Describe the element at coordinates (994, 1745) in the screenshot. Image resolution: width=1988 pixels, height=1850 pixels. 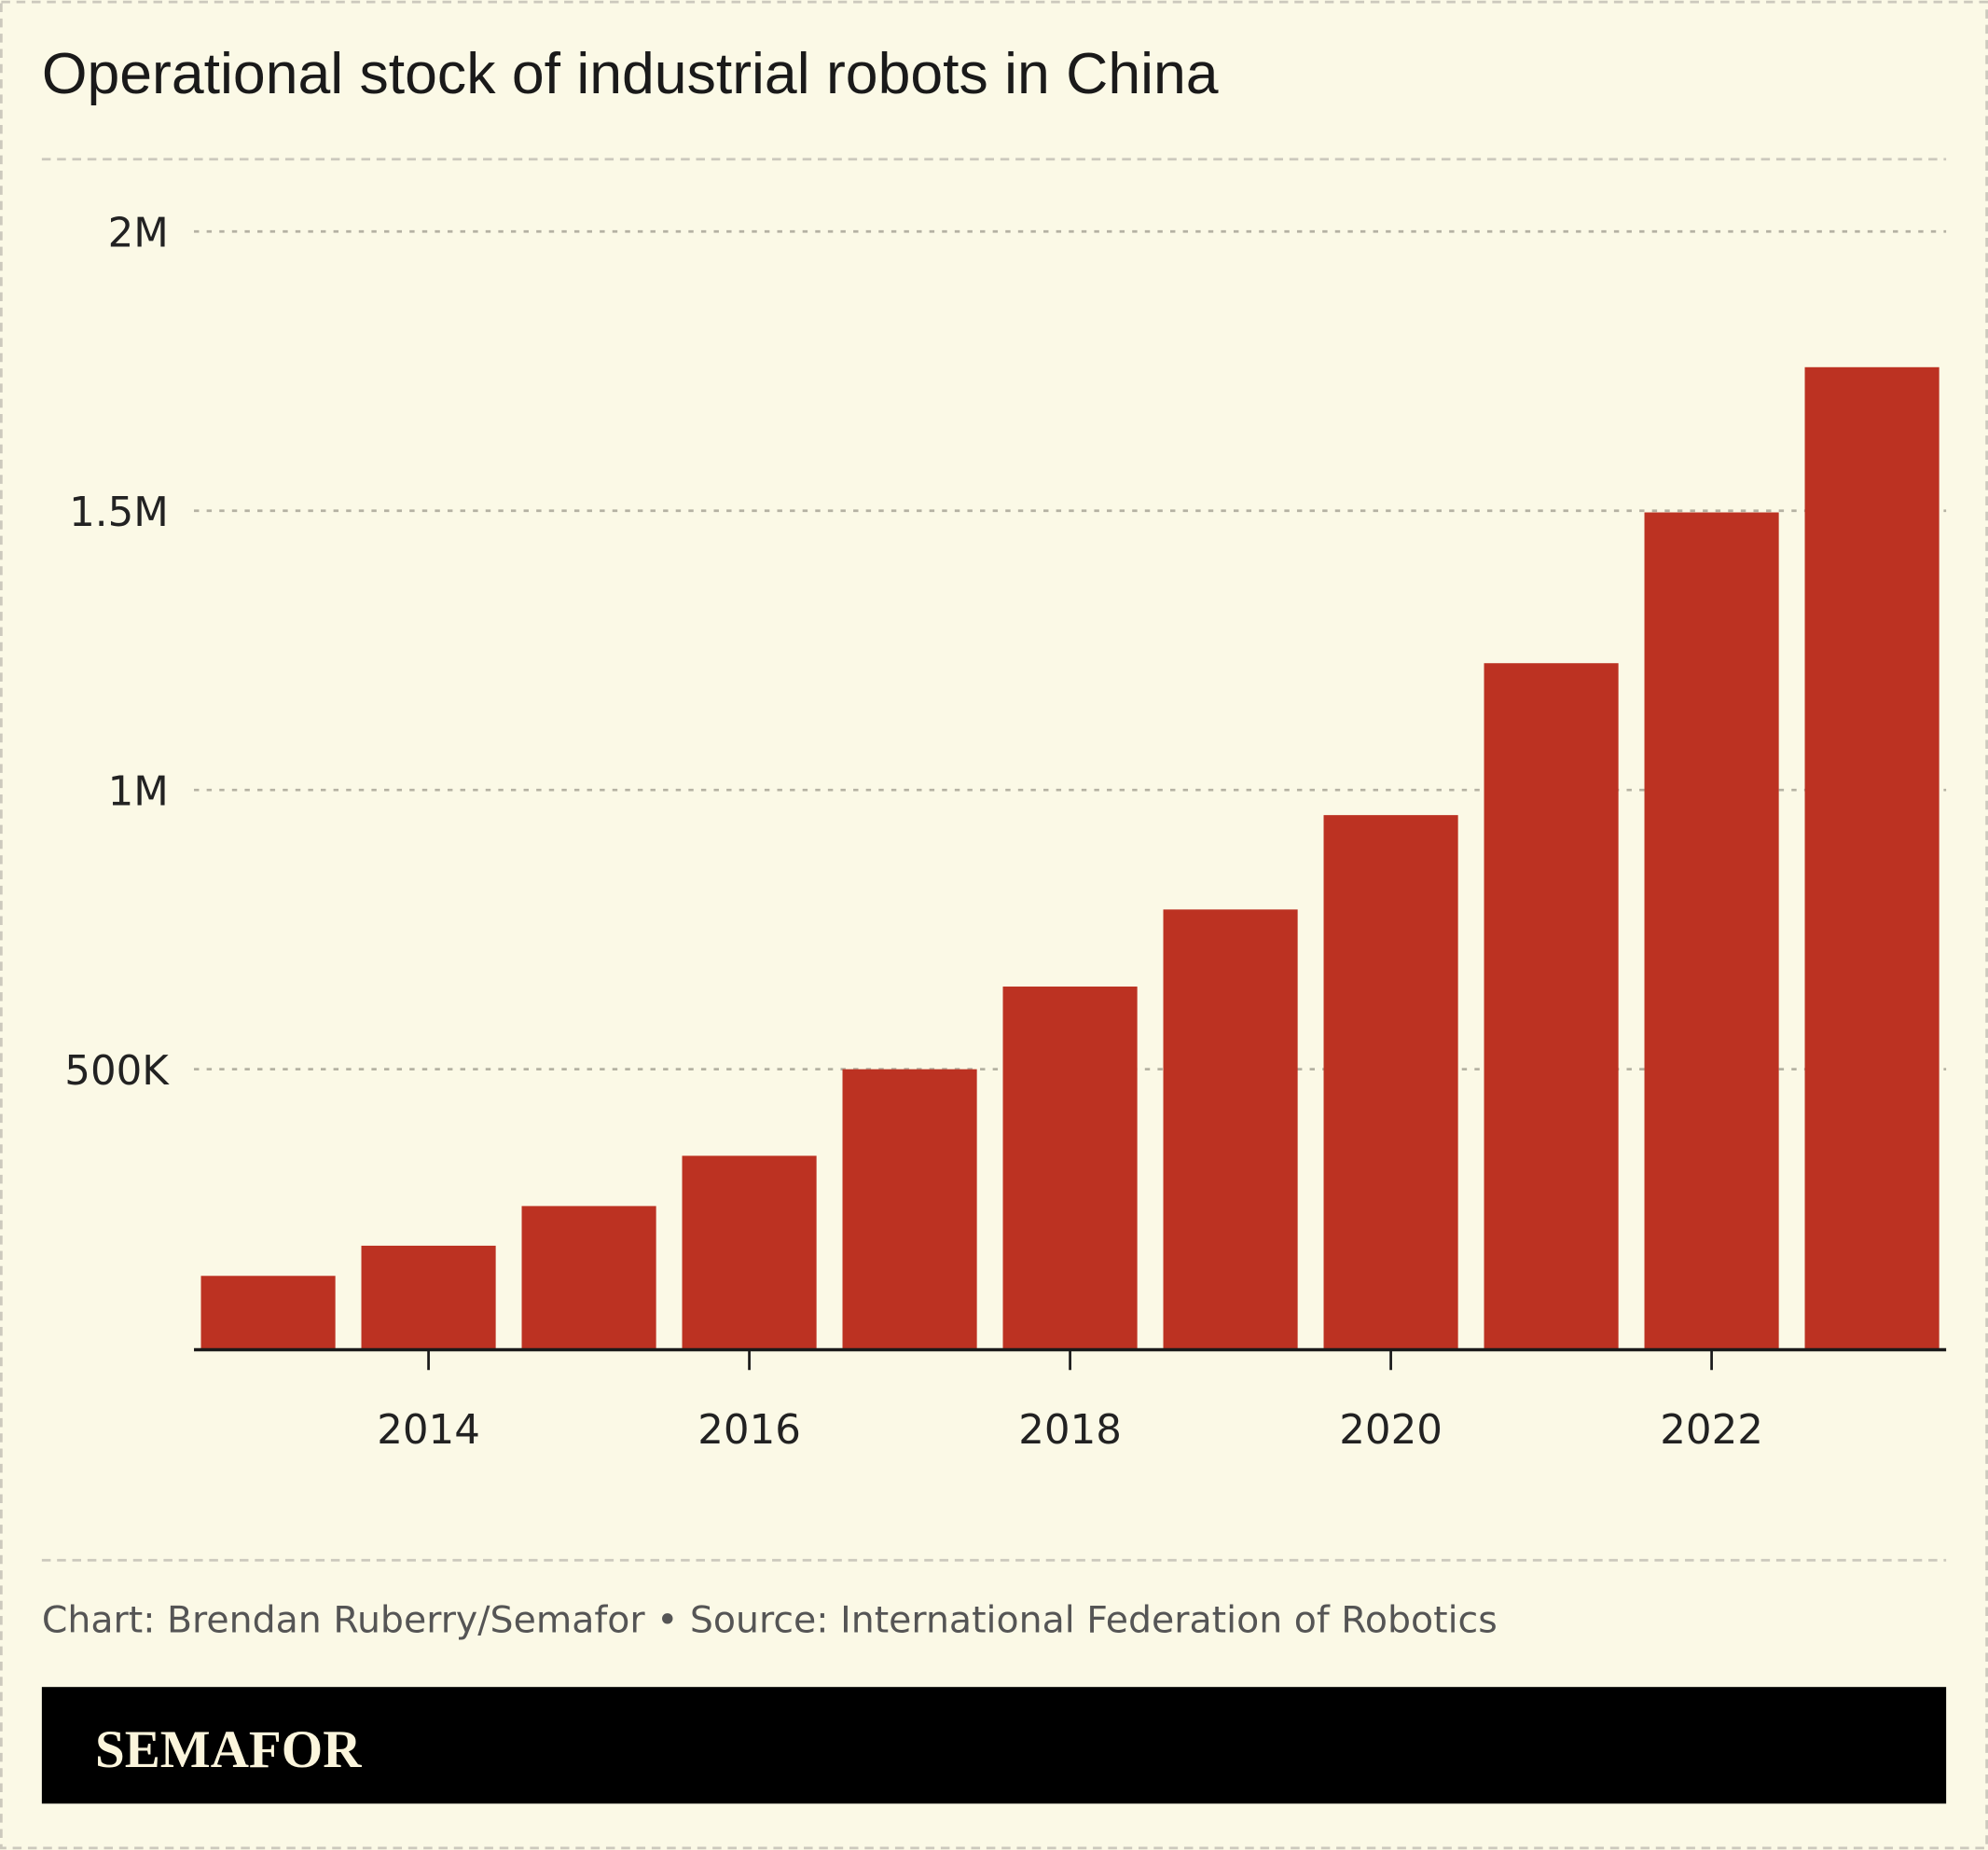
I see `logo-bar` at that location.